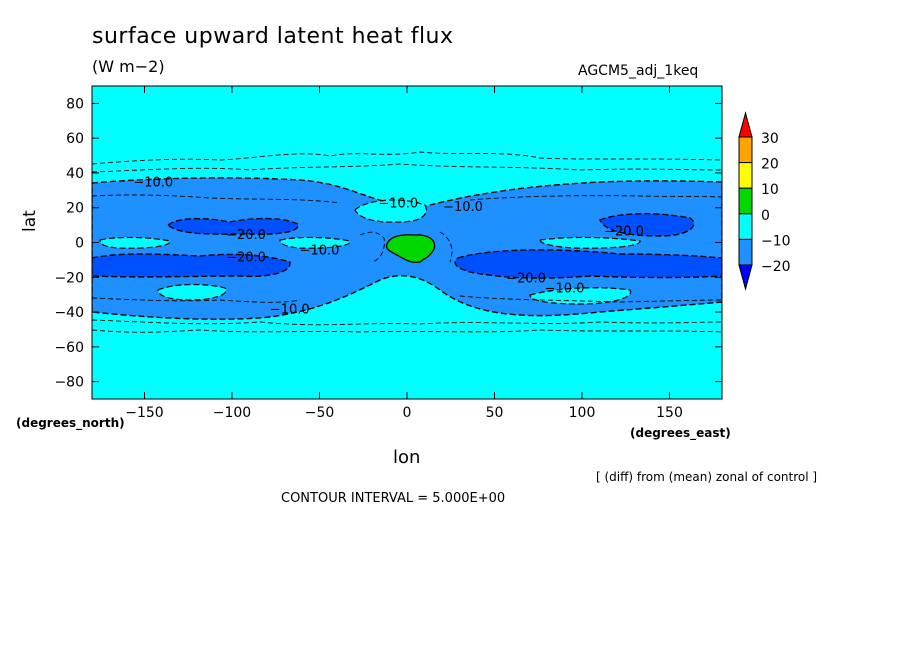  What do you see at coordinates (69, 278) in the screenshot?
I see `y-tick-label: −20` at bounding box center [69, 278].